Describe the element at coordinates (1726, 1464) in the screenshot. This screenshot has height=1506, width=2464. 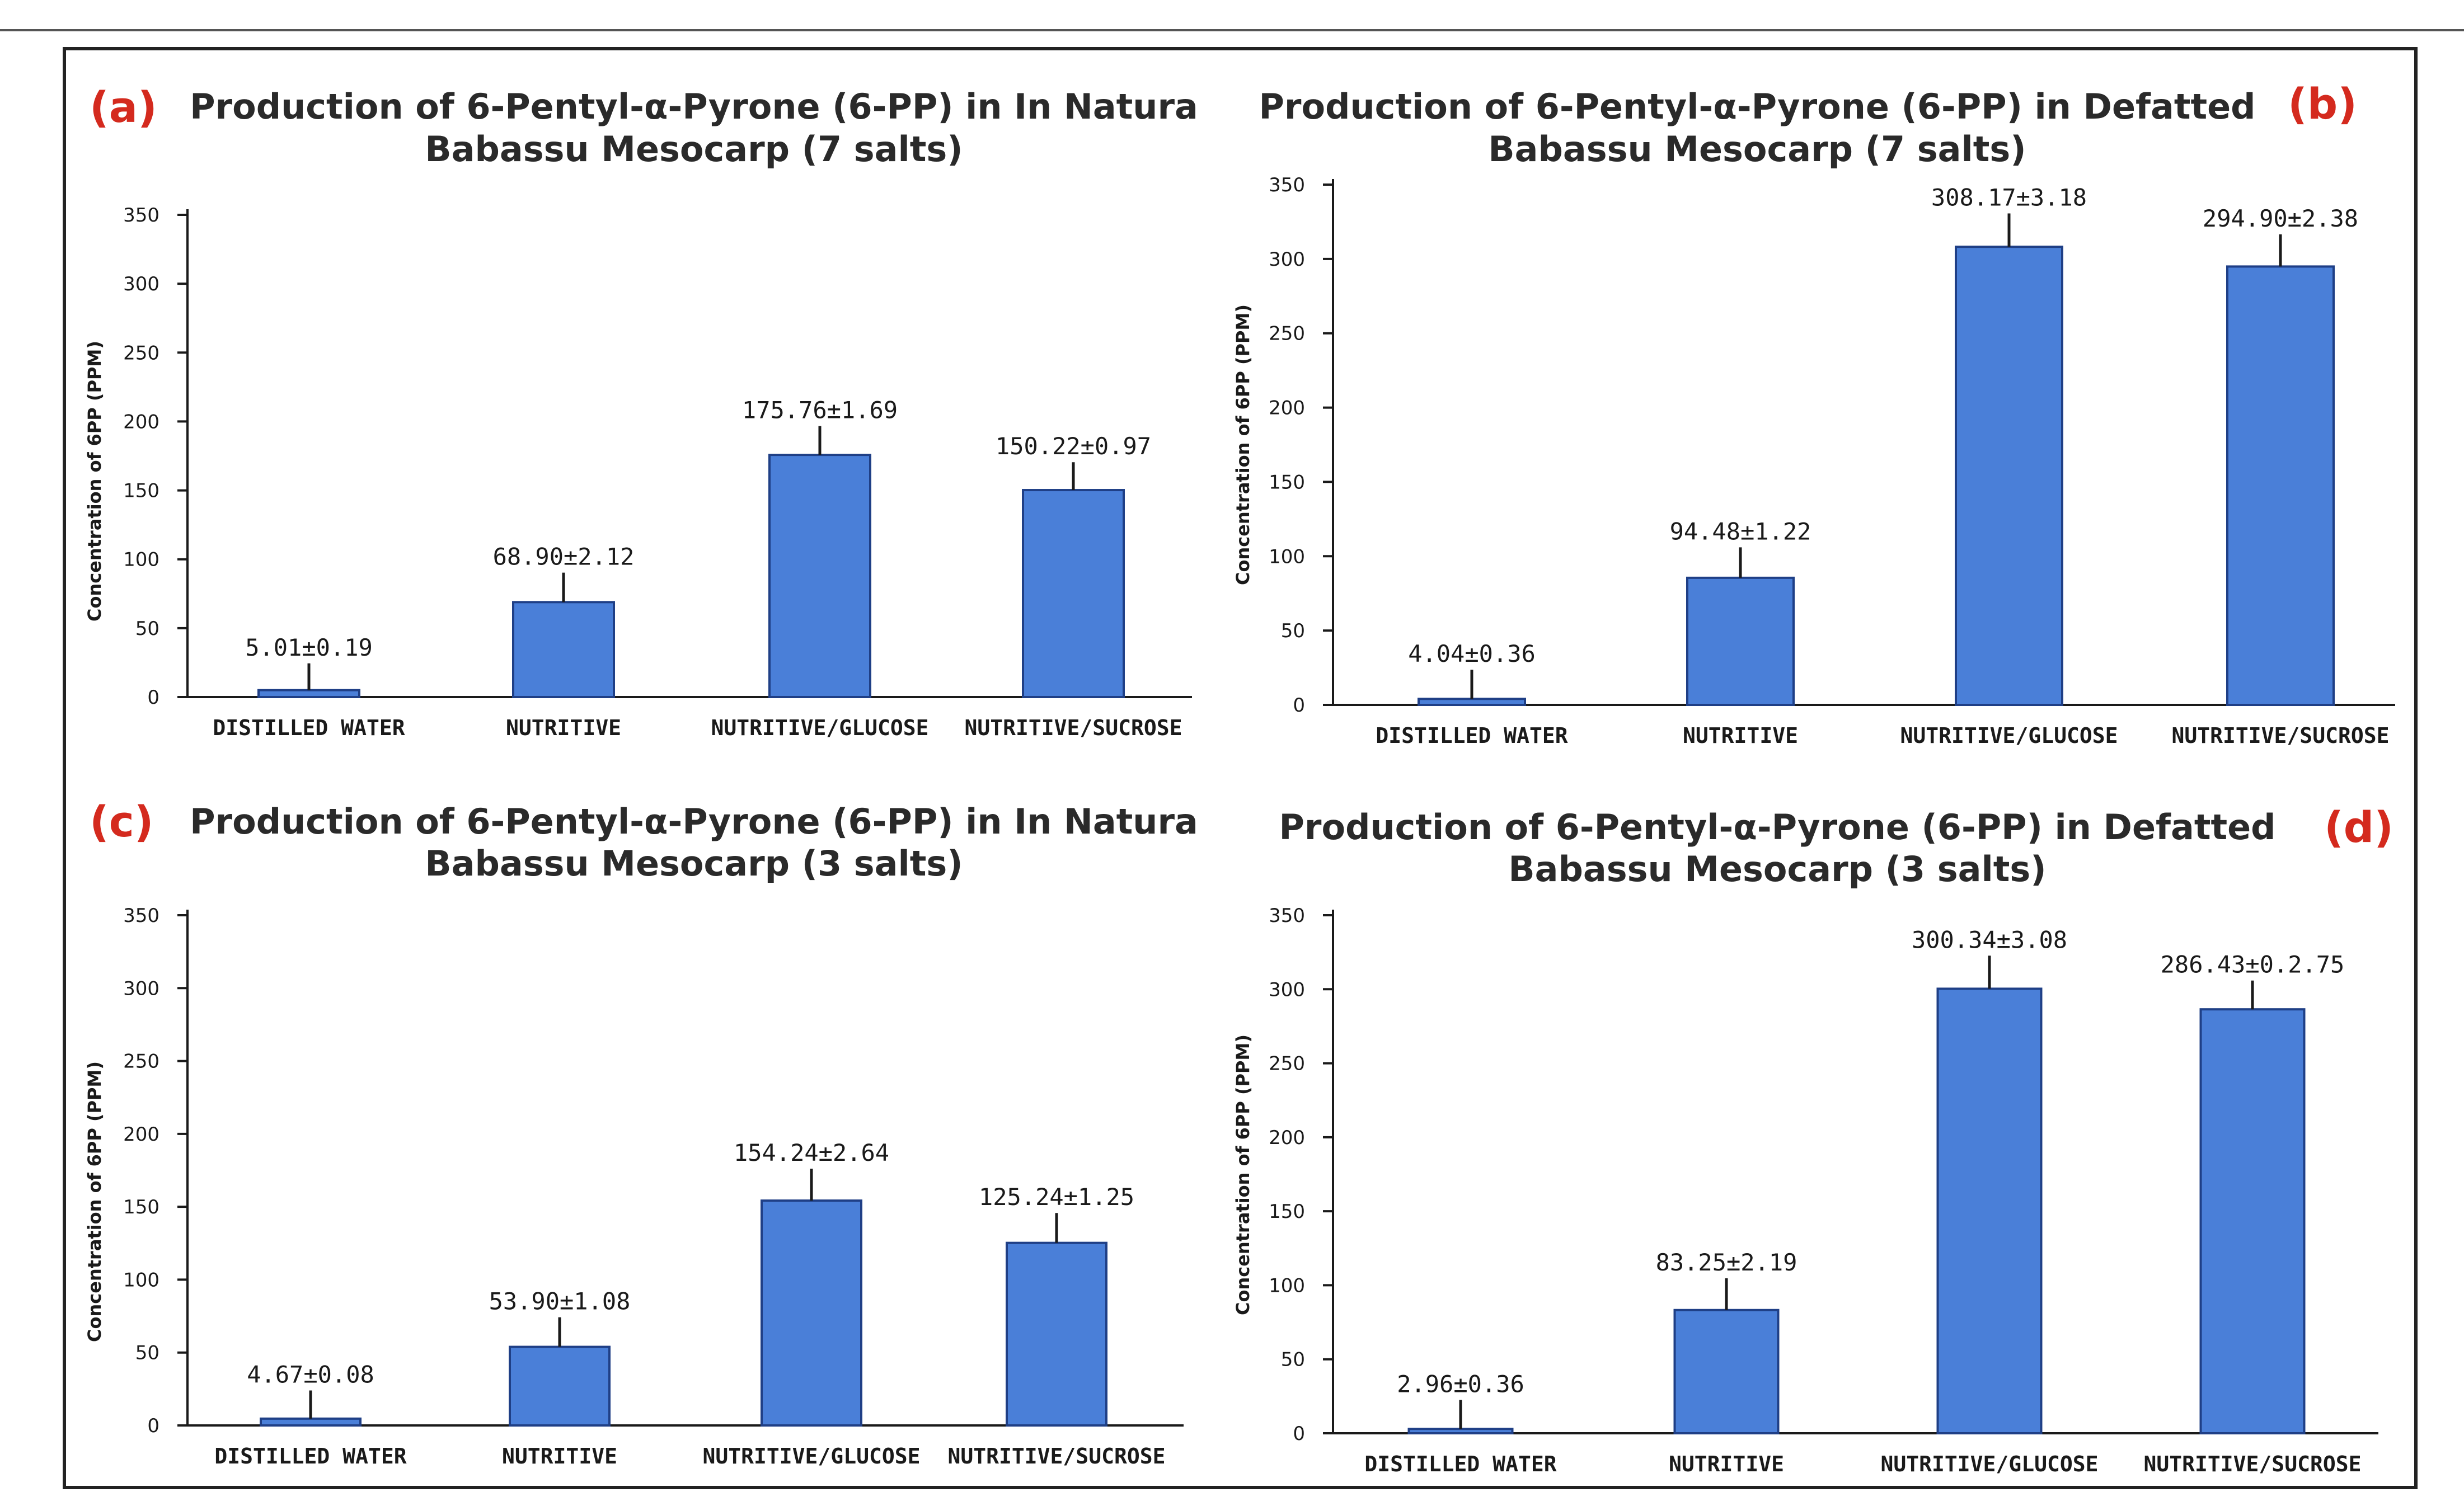
I see `panel-d-category-label: NUTRITIVE` at that location.